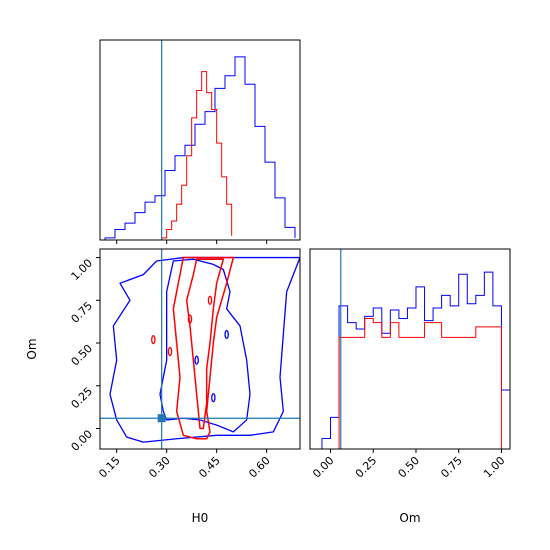 This screenshot has height=550, width=550. I want to click on panel-om-histogram-frame, so click(410, 349).